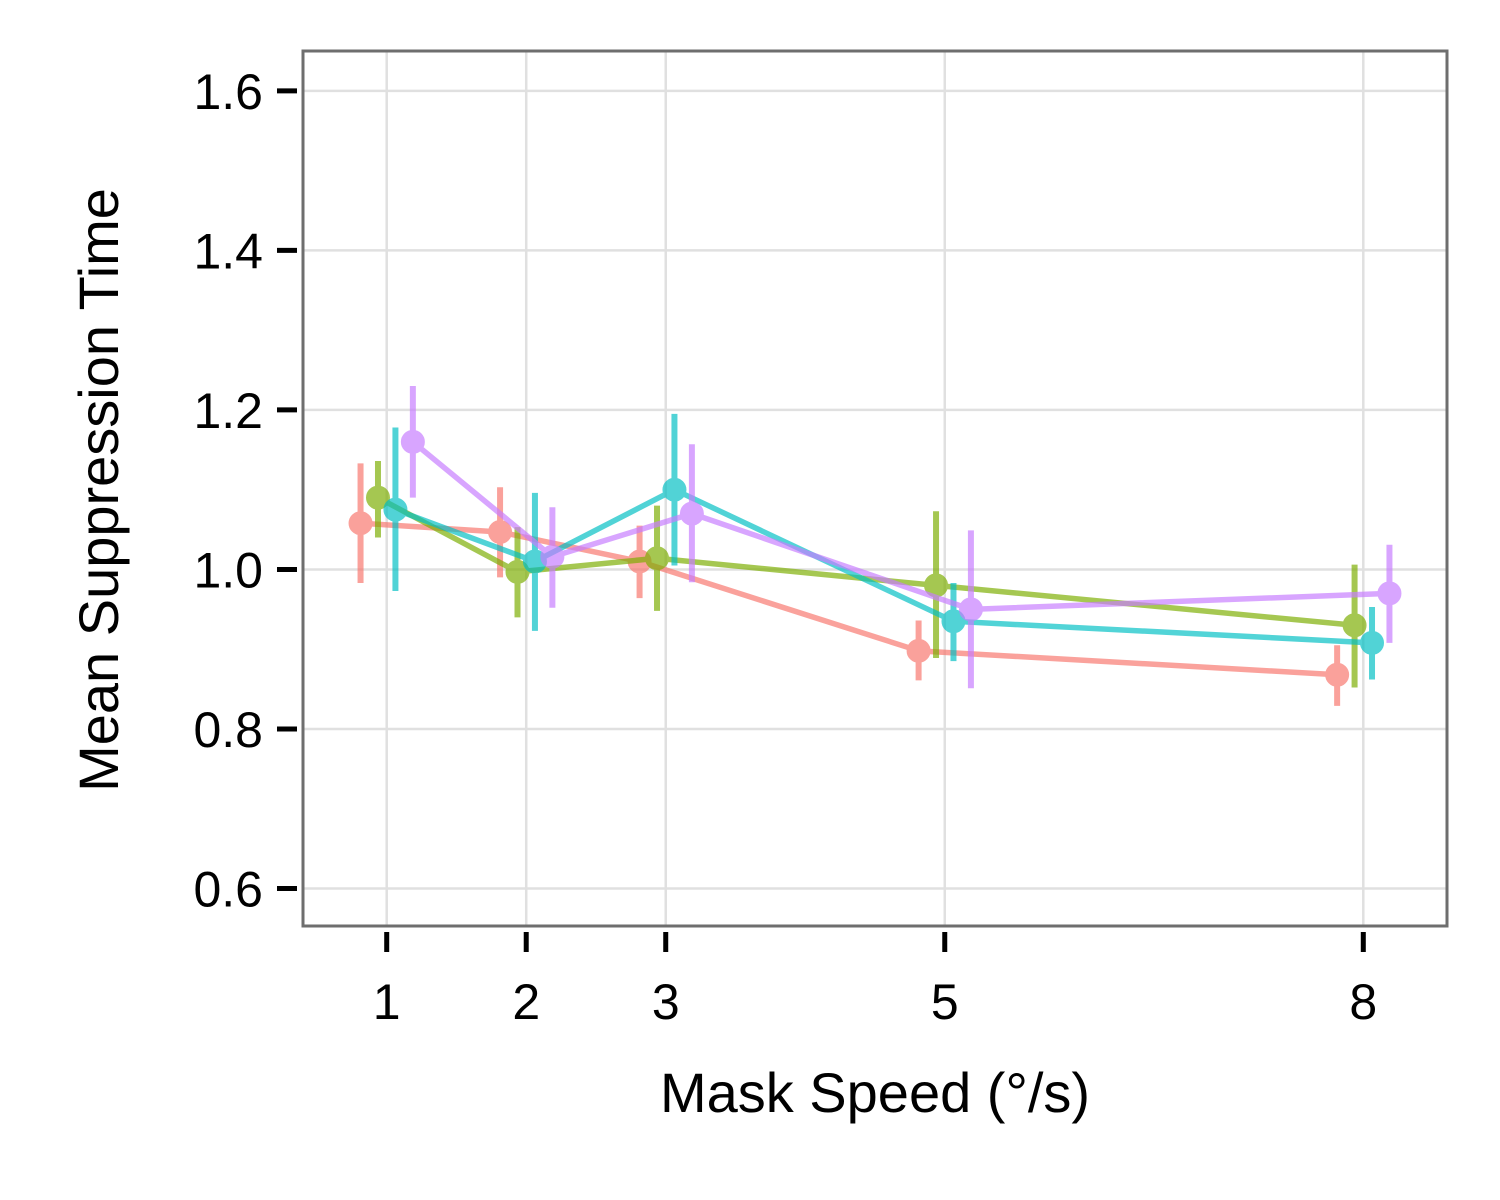  Describe the element at coordinates (666, 1002) in the screenshot. I see `x-tick-label: 3` at that location.